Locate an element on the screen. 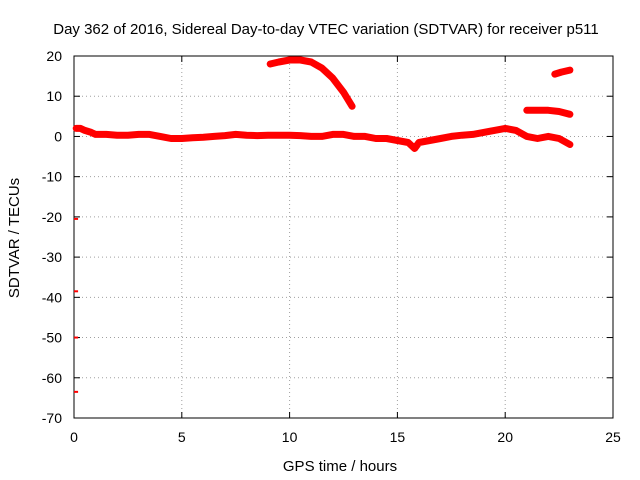 The image size is (640, 480). x-axis-label: GPS time / hours is located at coordinates (340, 466).